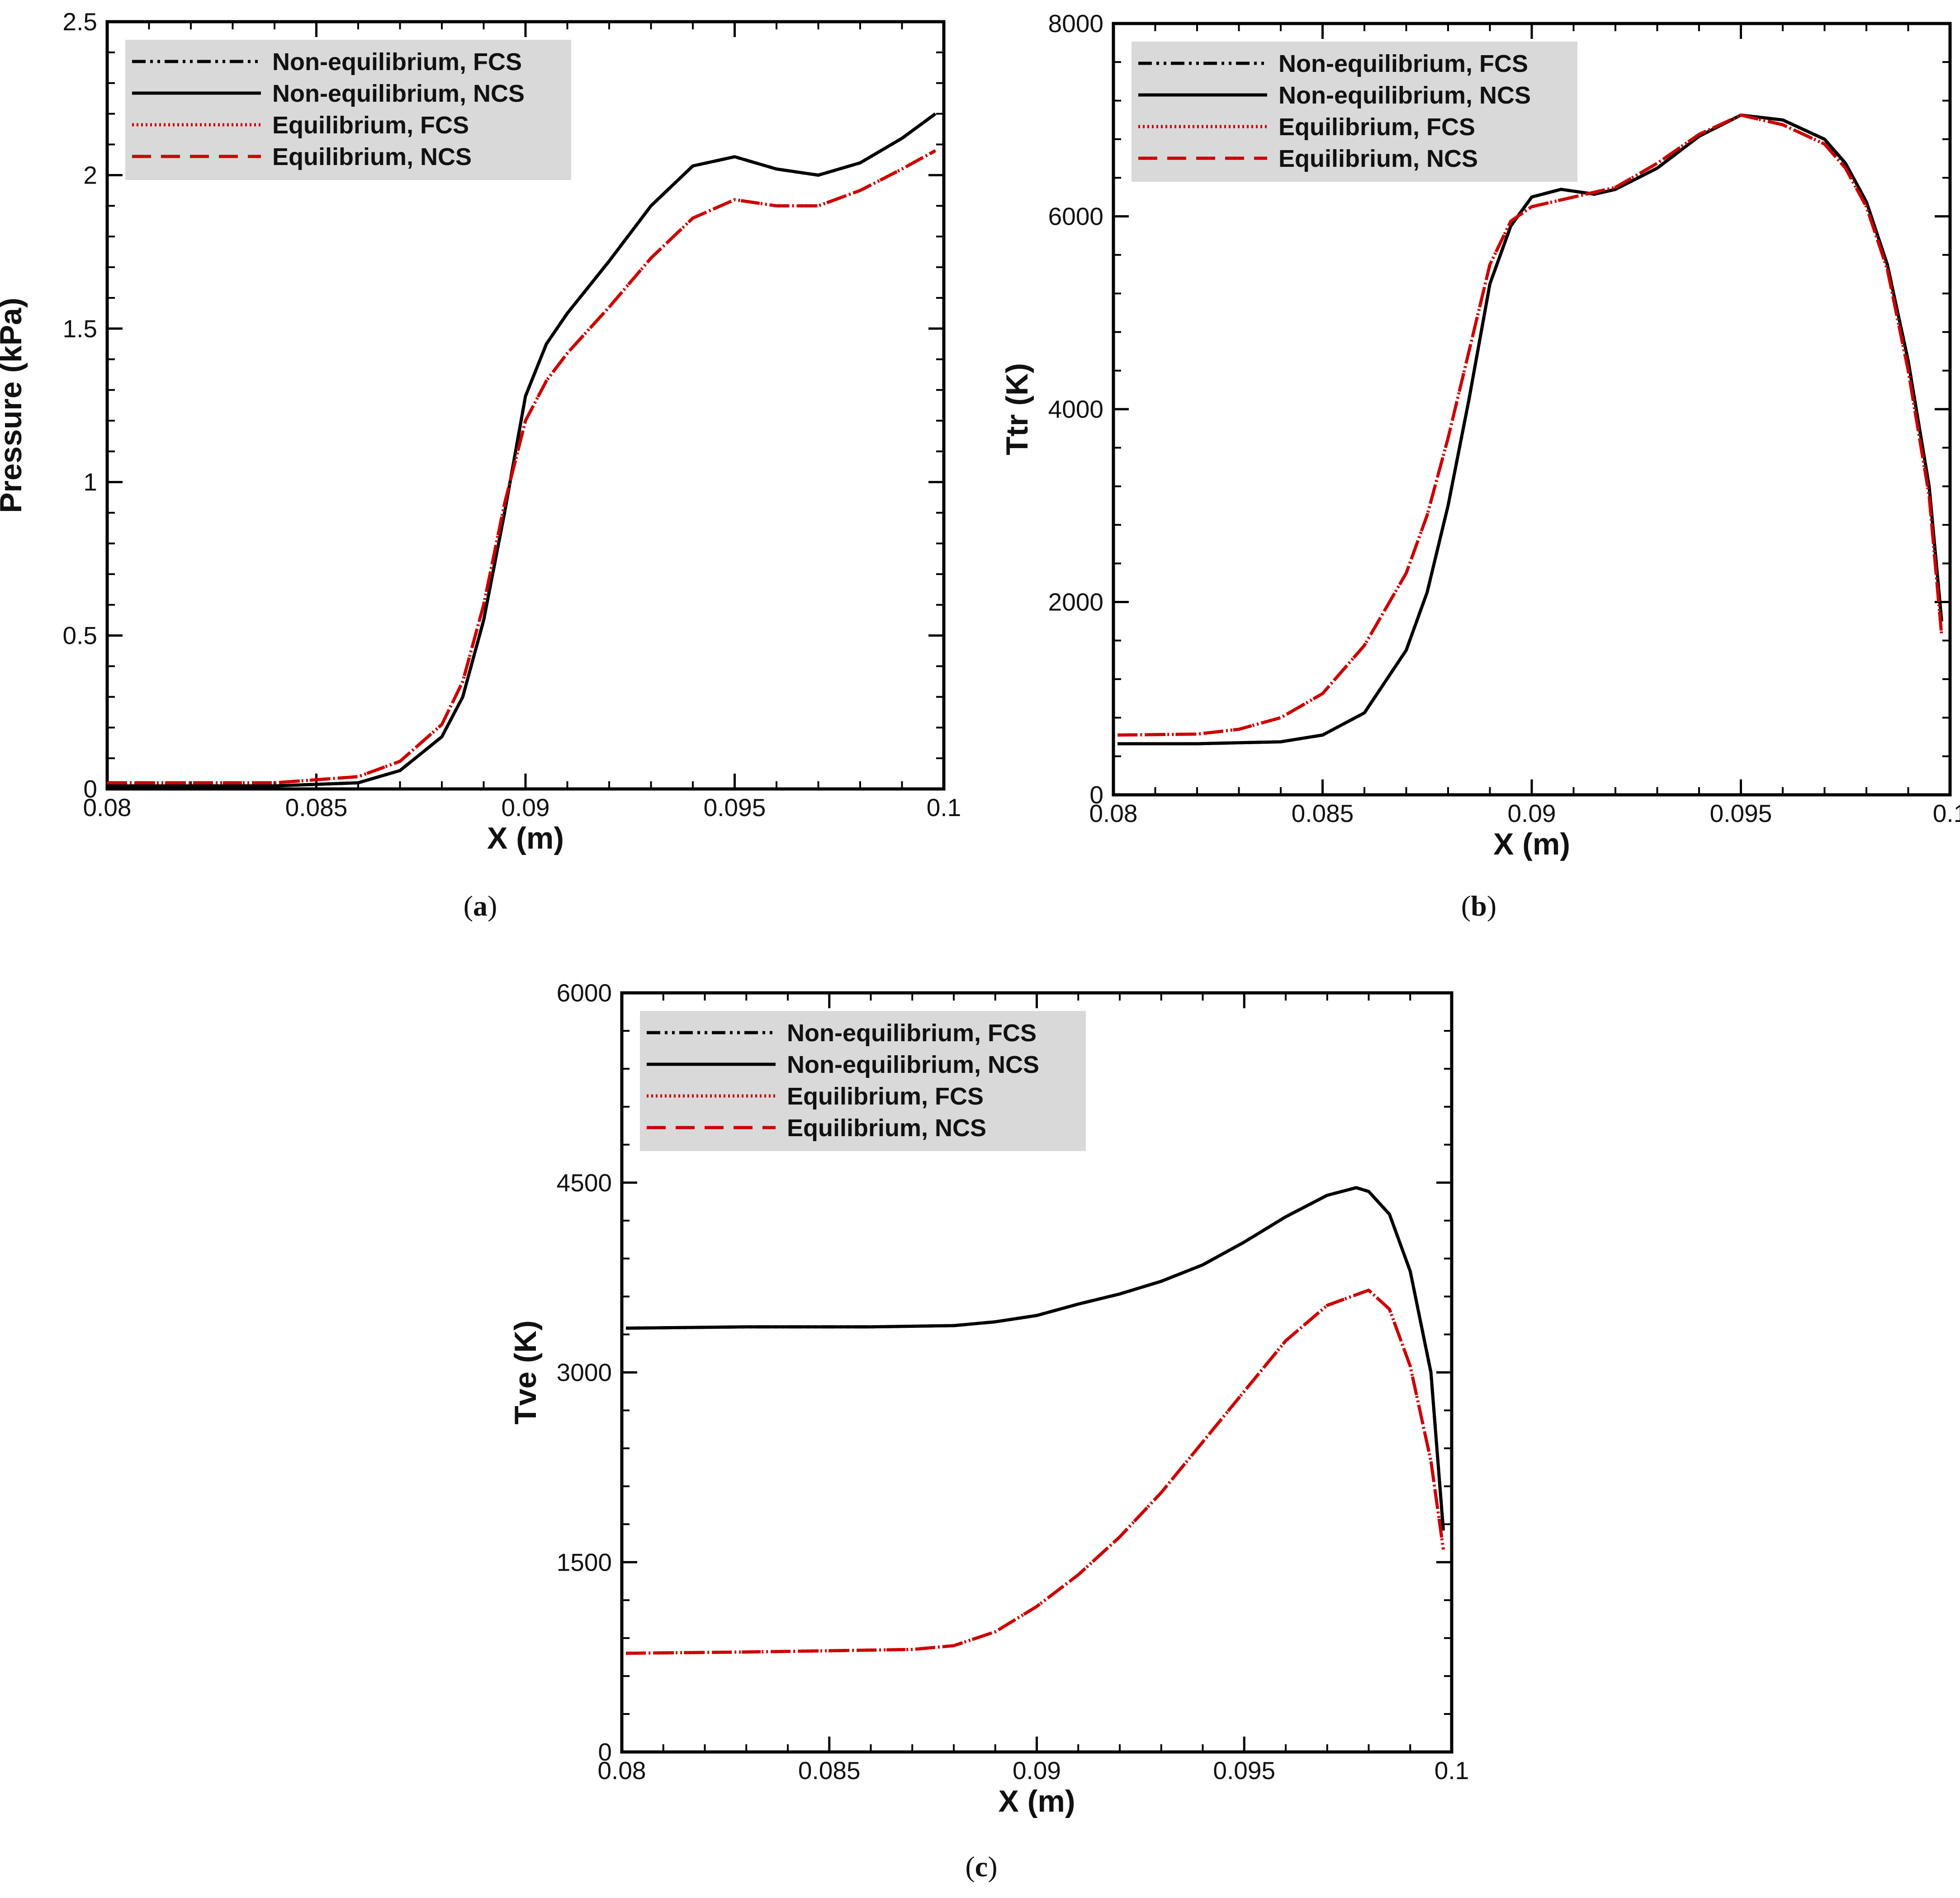 The image size is (1960, 1898). I want to click on y-tick-label: 2.5, so click(80, 22).